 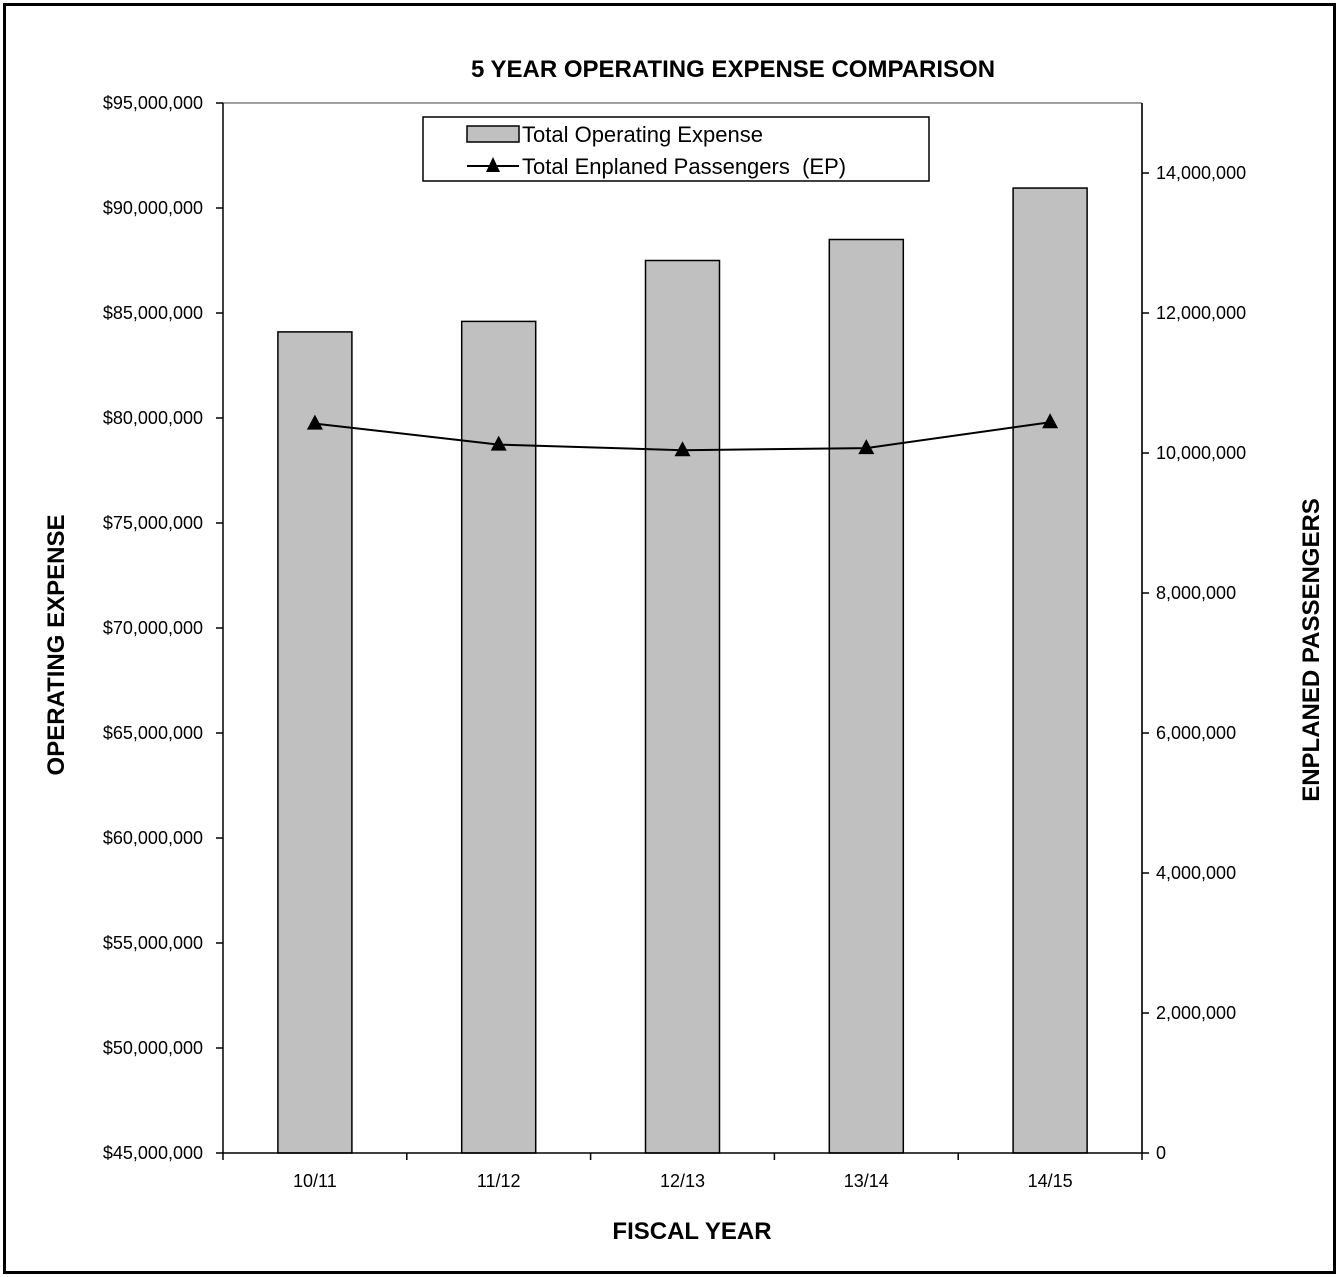 I want to click on y-tick-label: $95,000,000, so click(x=153, y=103).